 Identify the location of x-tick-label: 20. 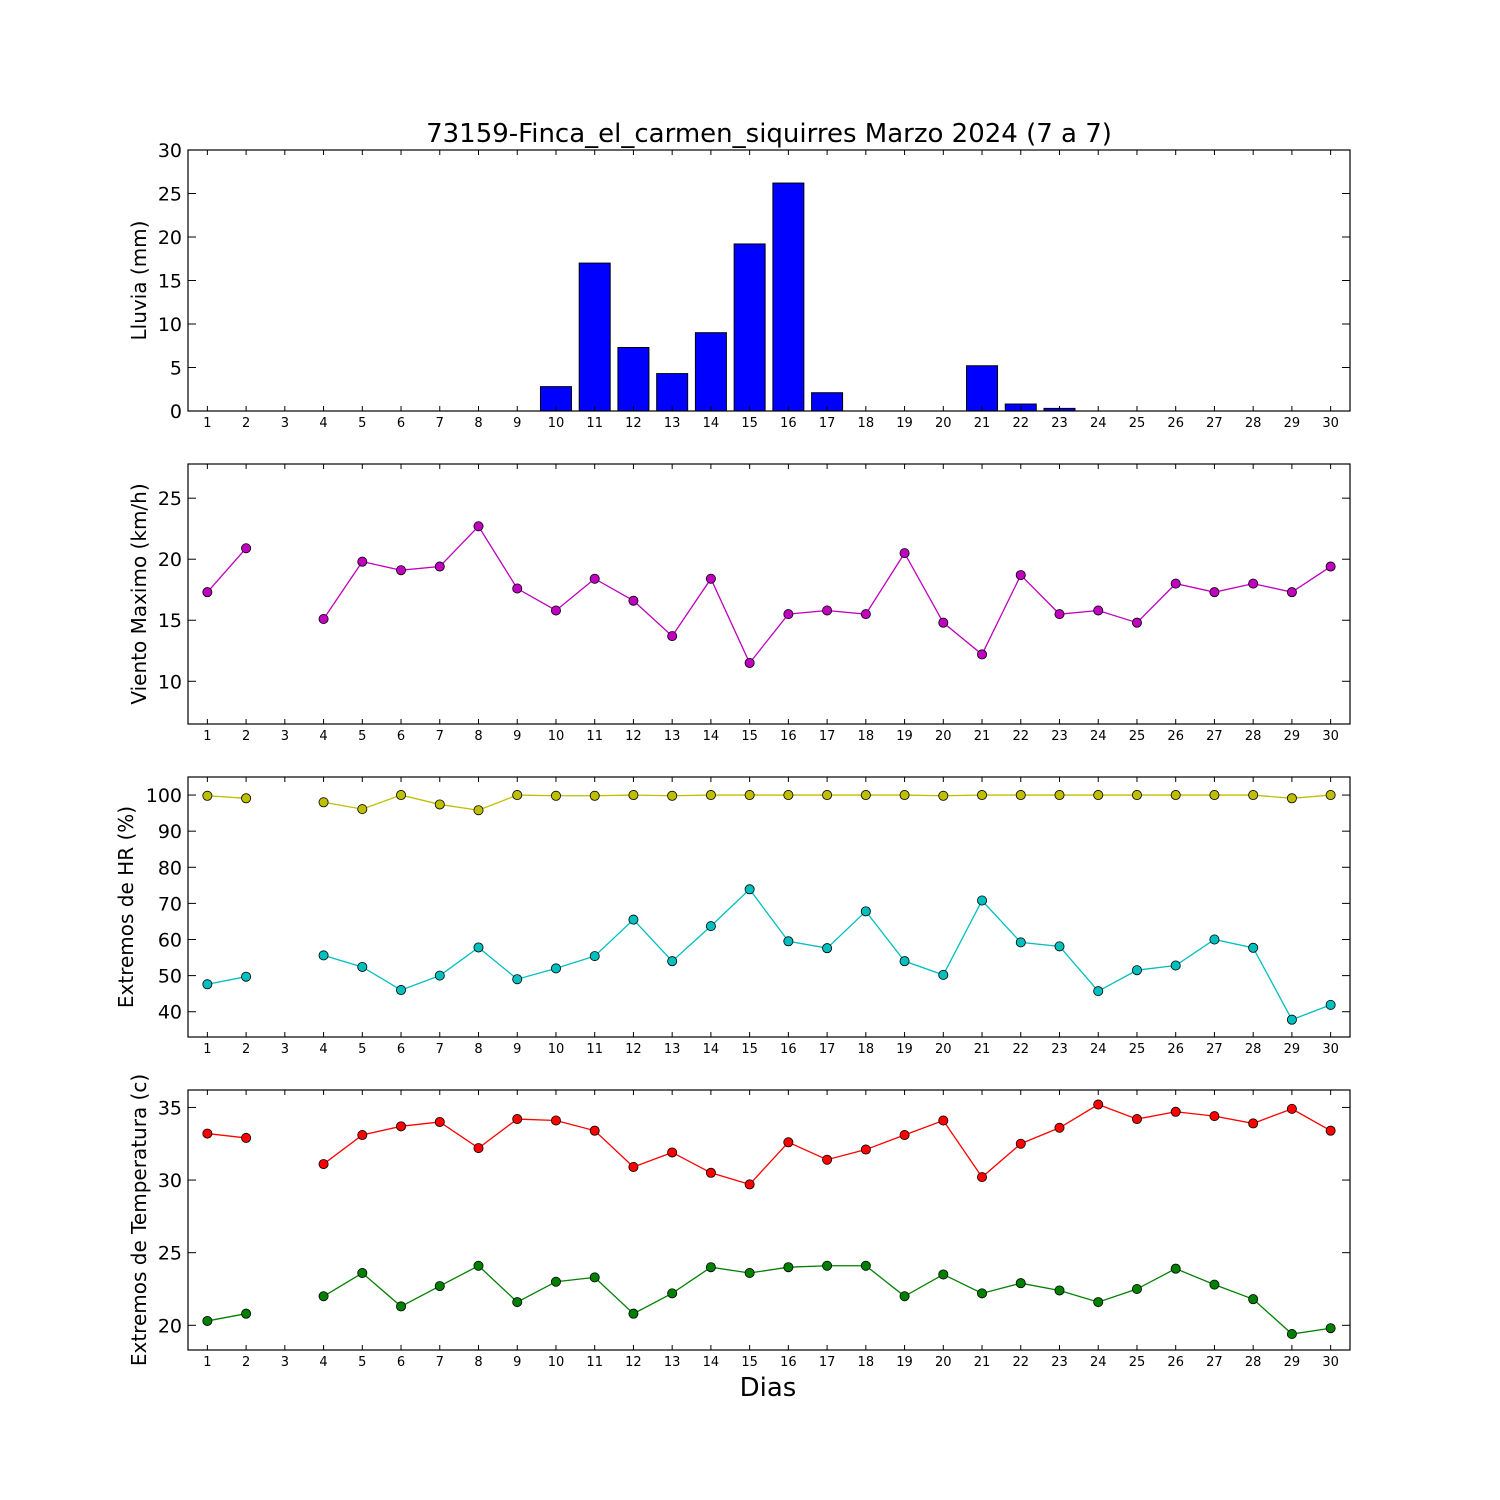
(943, 1362).